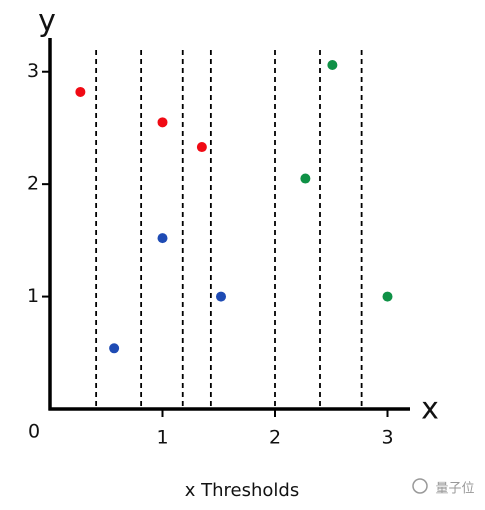  Describe the element at coordinates (33, 71) in the screenshot. I see `y-tick-label: 3` at that location.